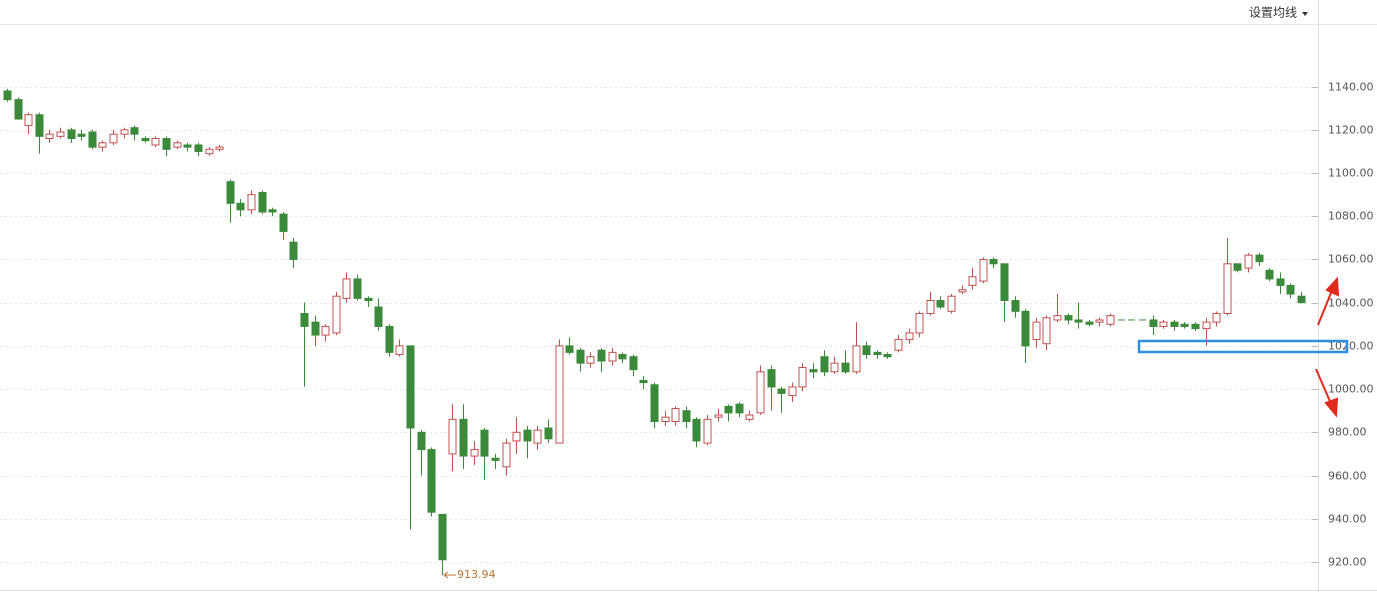 This screenshot has width=1377, height=592. I want to click on y-tick-label: 960.00, so click(1347, 476).